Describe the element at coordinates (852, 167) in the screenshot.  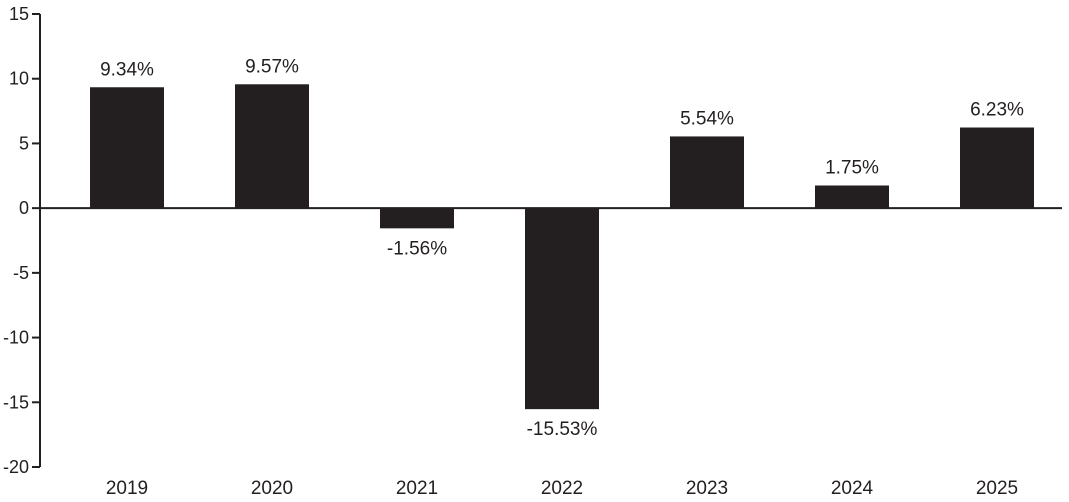
I see `data-label-2024: 1.75%` at that location.